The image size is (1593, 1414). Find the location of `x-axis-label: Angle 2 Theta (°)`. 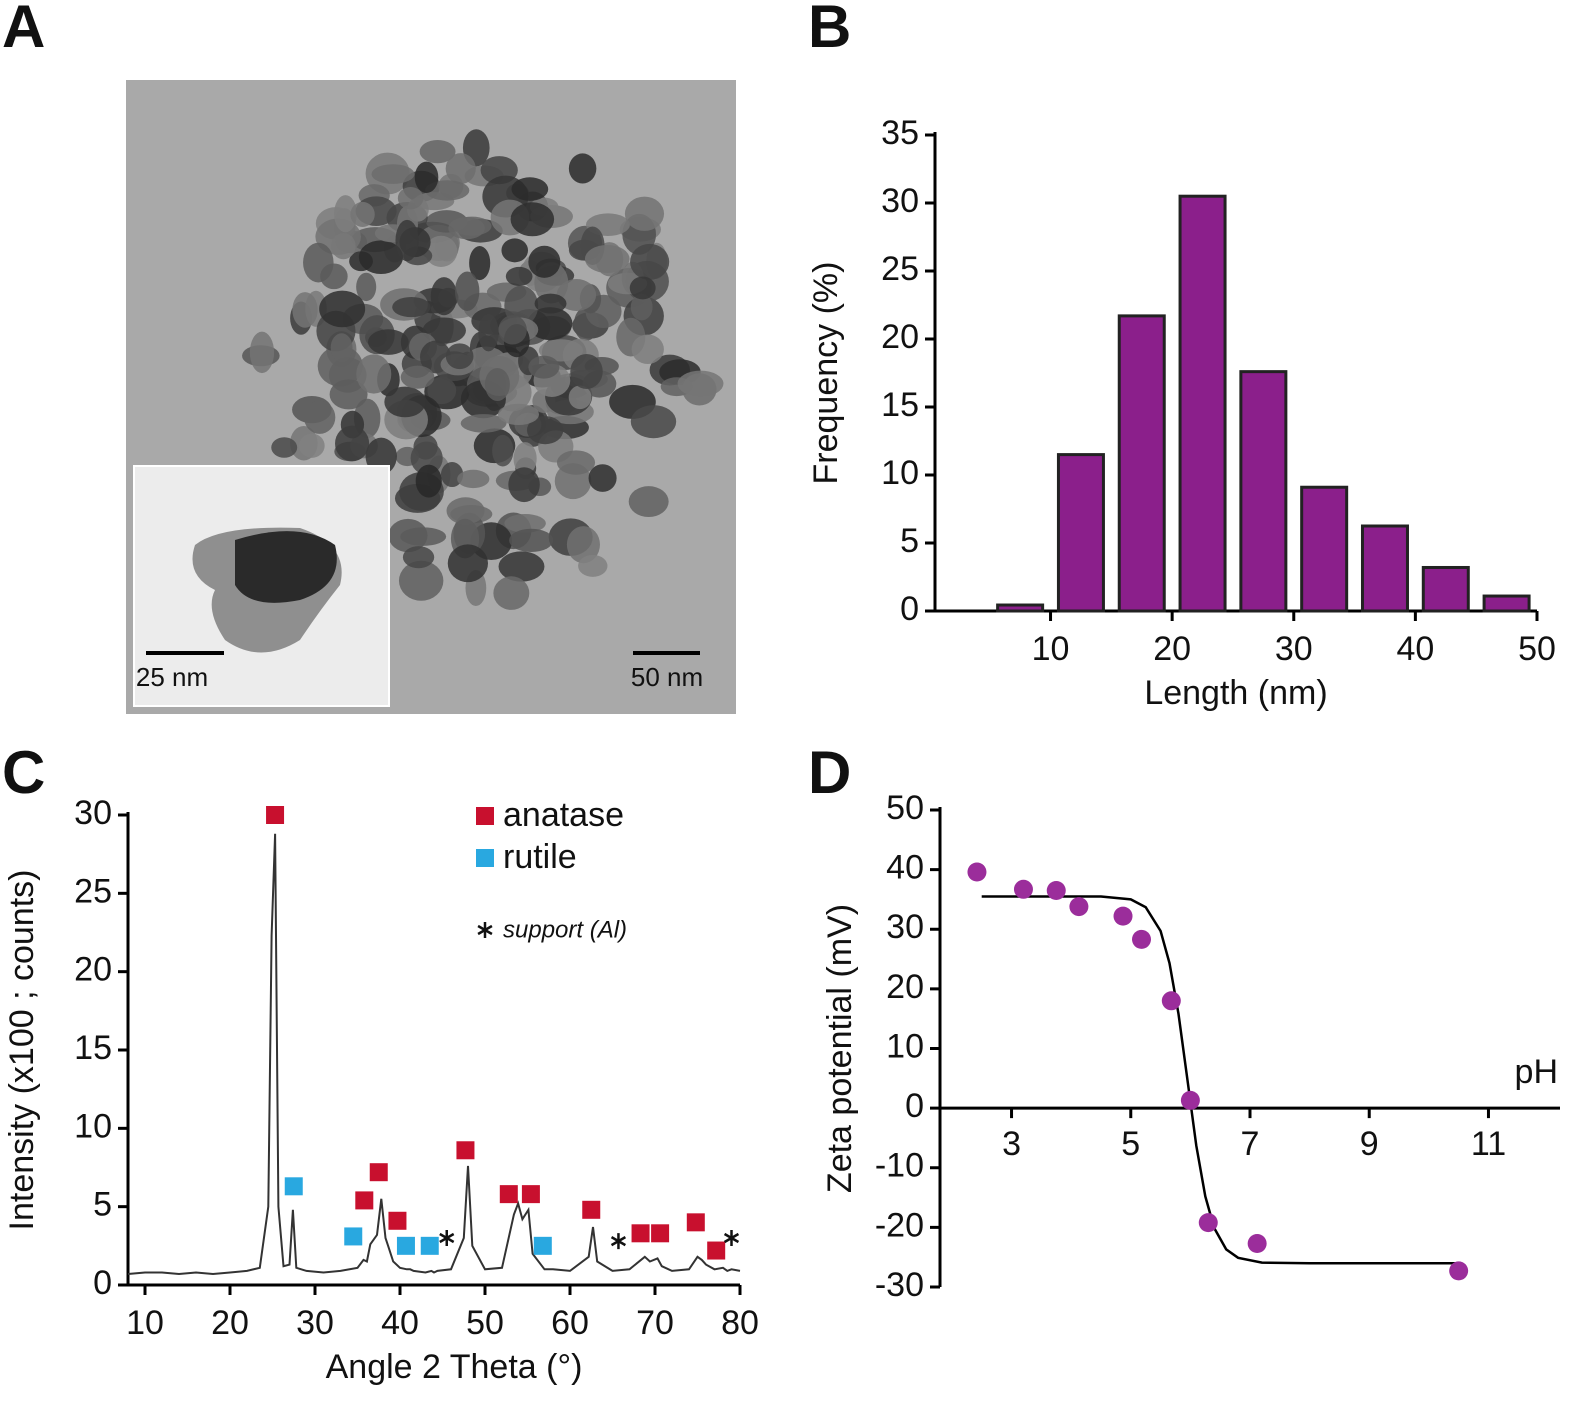

x-axis-label: Angle 2 Theta (°) is located at coordinates (454, 1367).